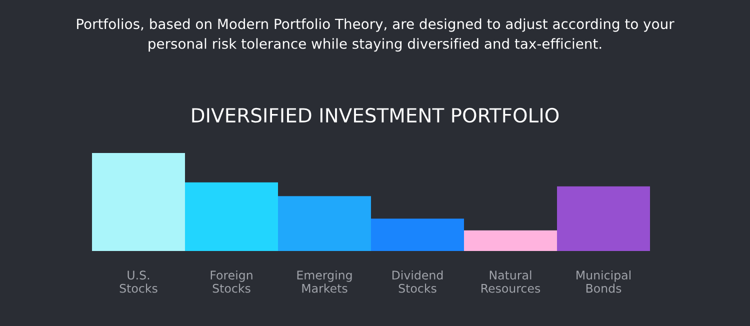  Describe the element at coordinates (603, 281) in the screenshot. I see `x-tick-label: Municipal Bonds` at that location.